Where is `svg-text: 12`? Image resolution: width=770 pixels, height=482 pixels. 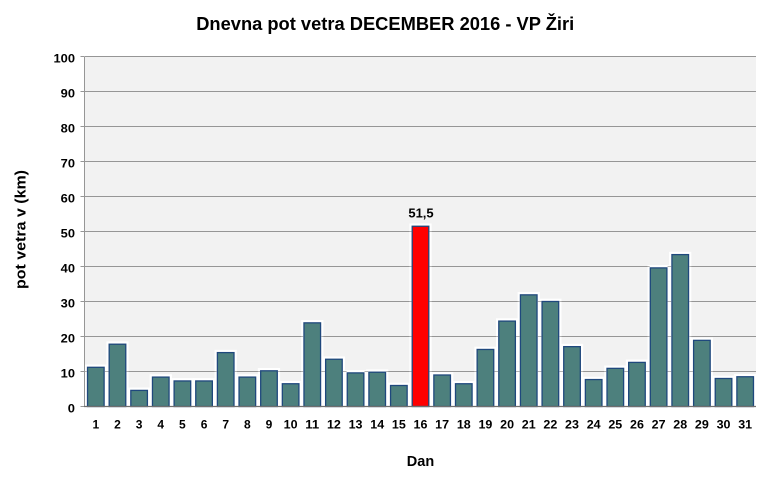
svg-text: 12 is located at coordinates (334, 425).